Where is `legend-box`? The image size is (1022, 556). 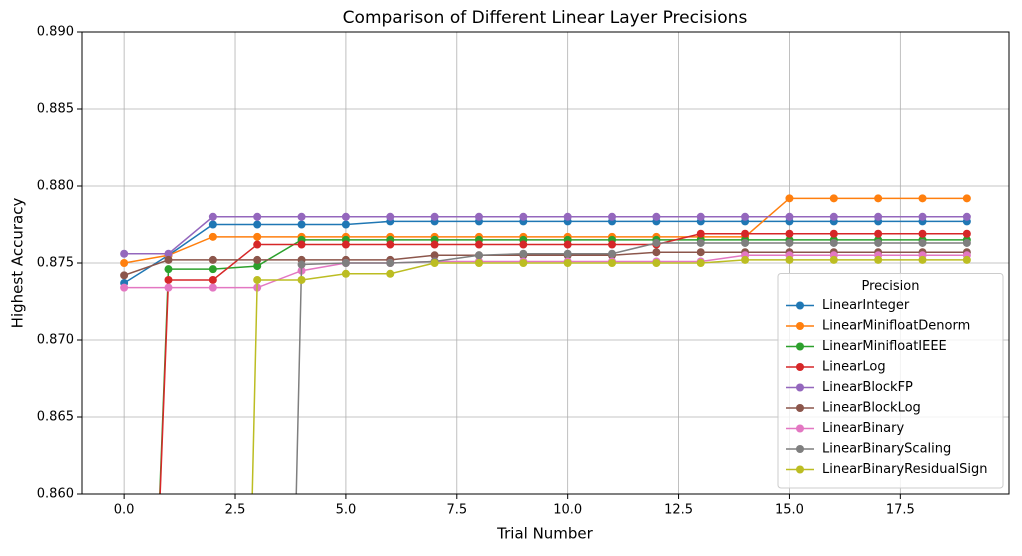
legend-box is located at coordinates (890, 381).